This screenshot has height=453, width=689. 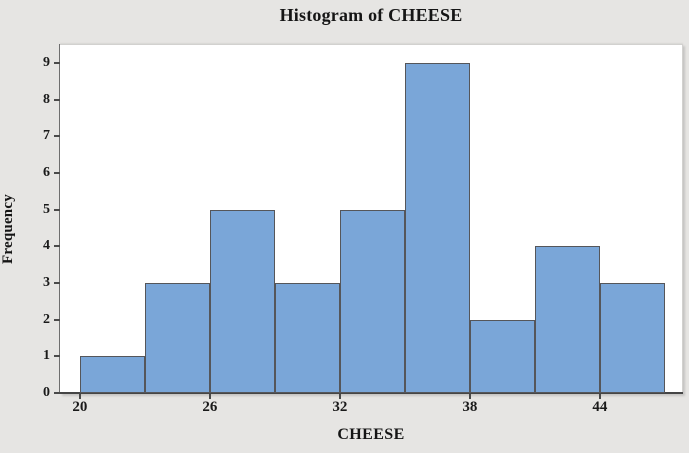 What do you see at coordinates (371, 434) in the screenshot?
I see `x-axis-label: CHEESE` at bounding box center [371, 434].